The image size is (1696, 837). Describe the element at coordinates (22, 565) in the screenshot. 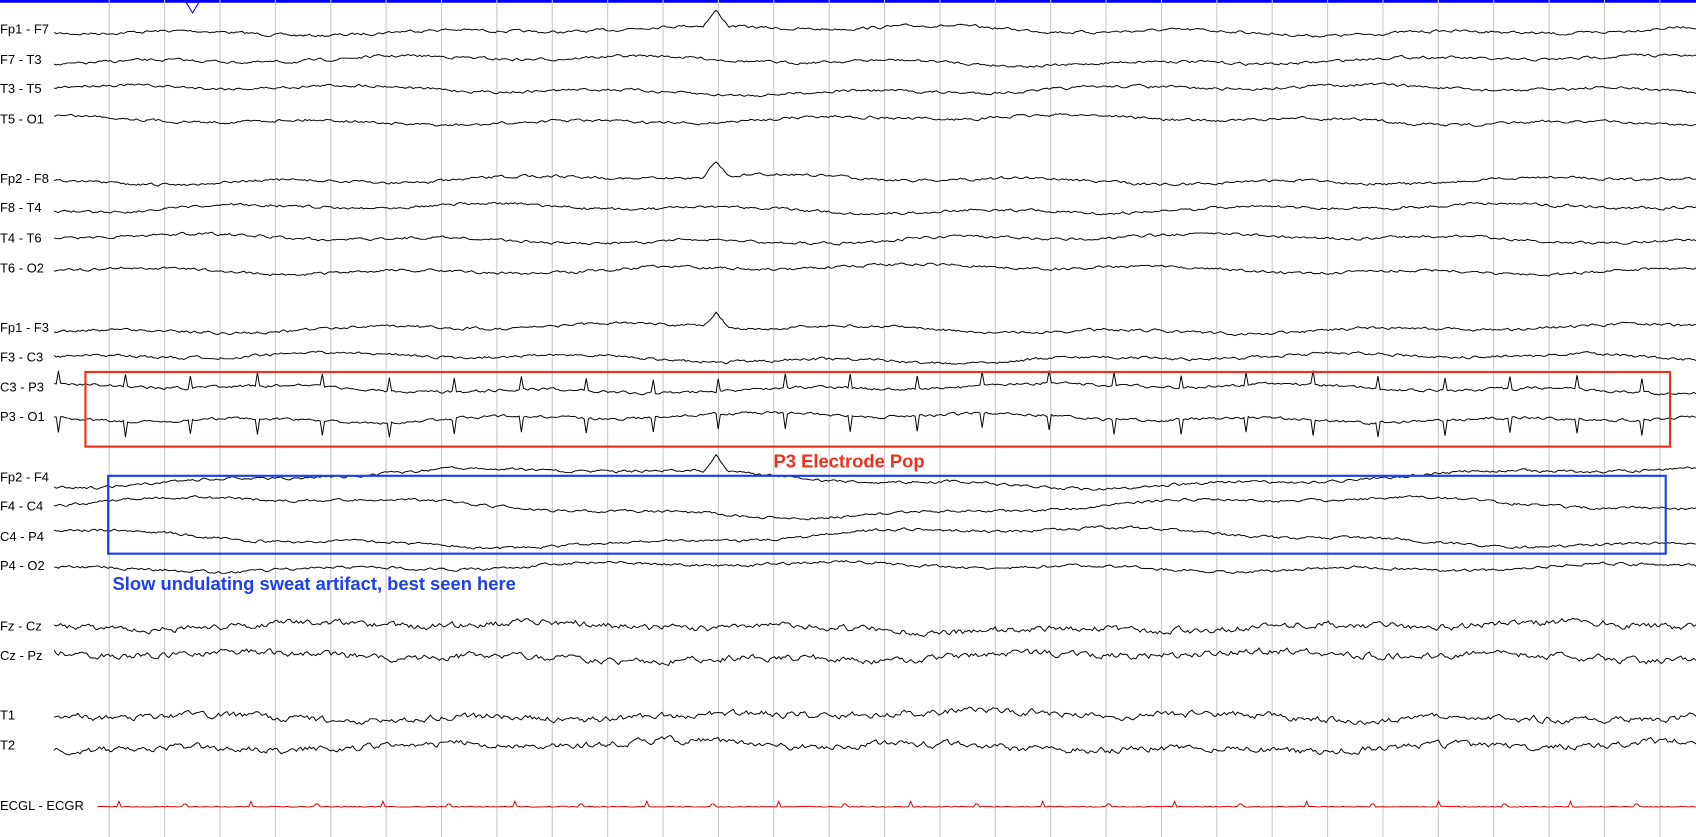

I see `channel-label: P4 - O2` at that location.